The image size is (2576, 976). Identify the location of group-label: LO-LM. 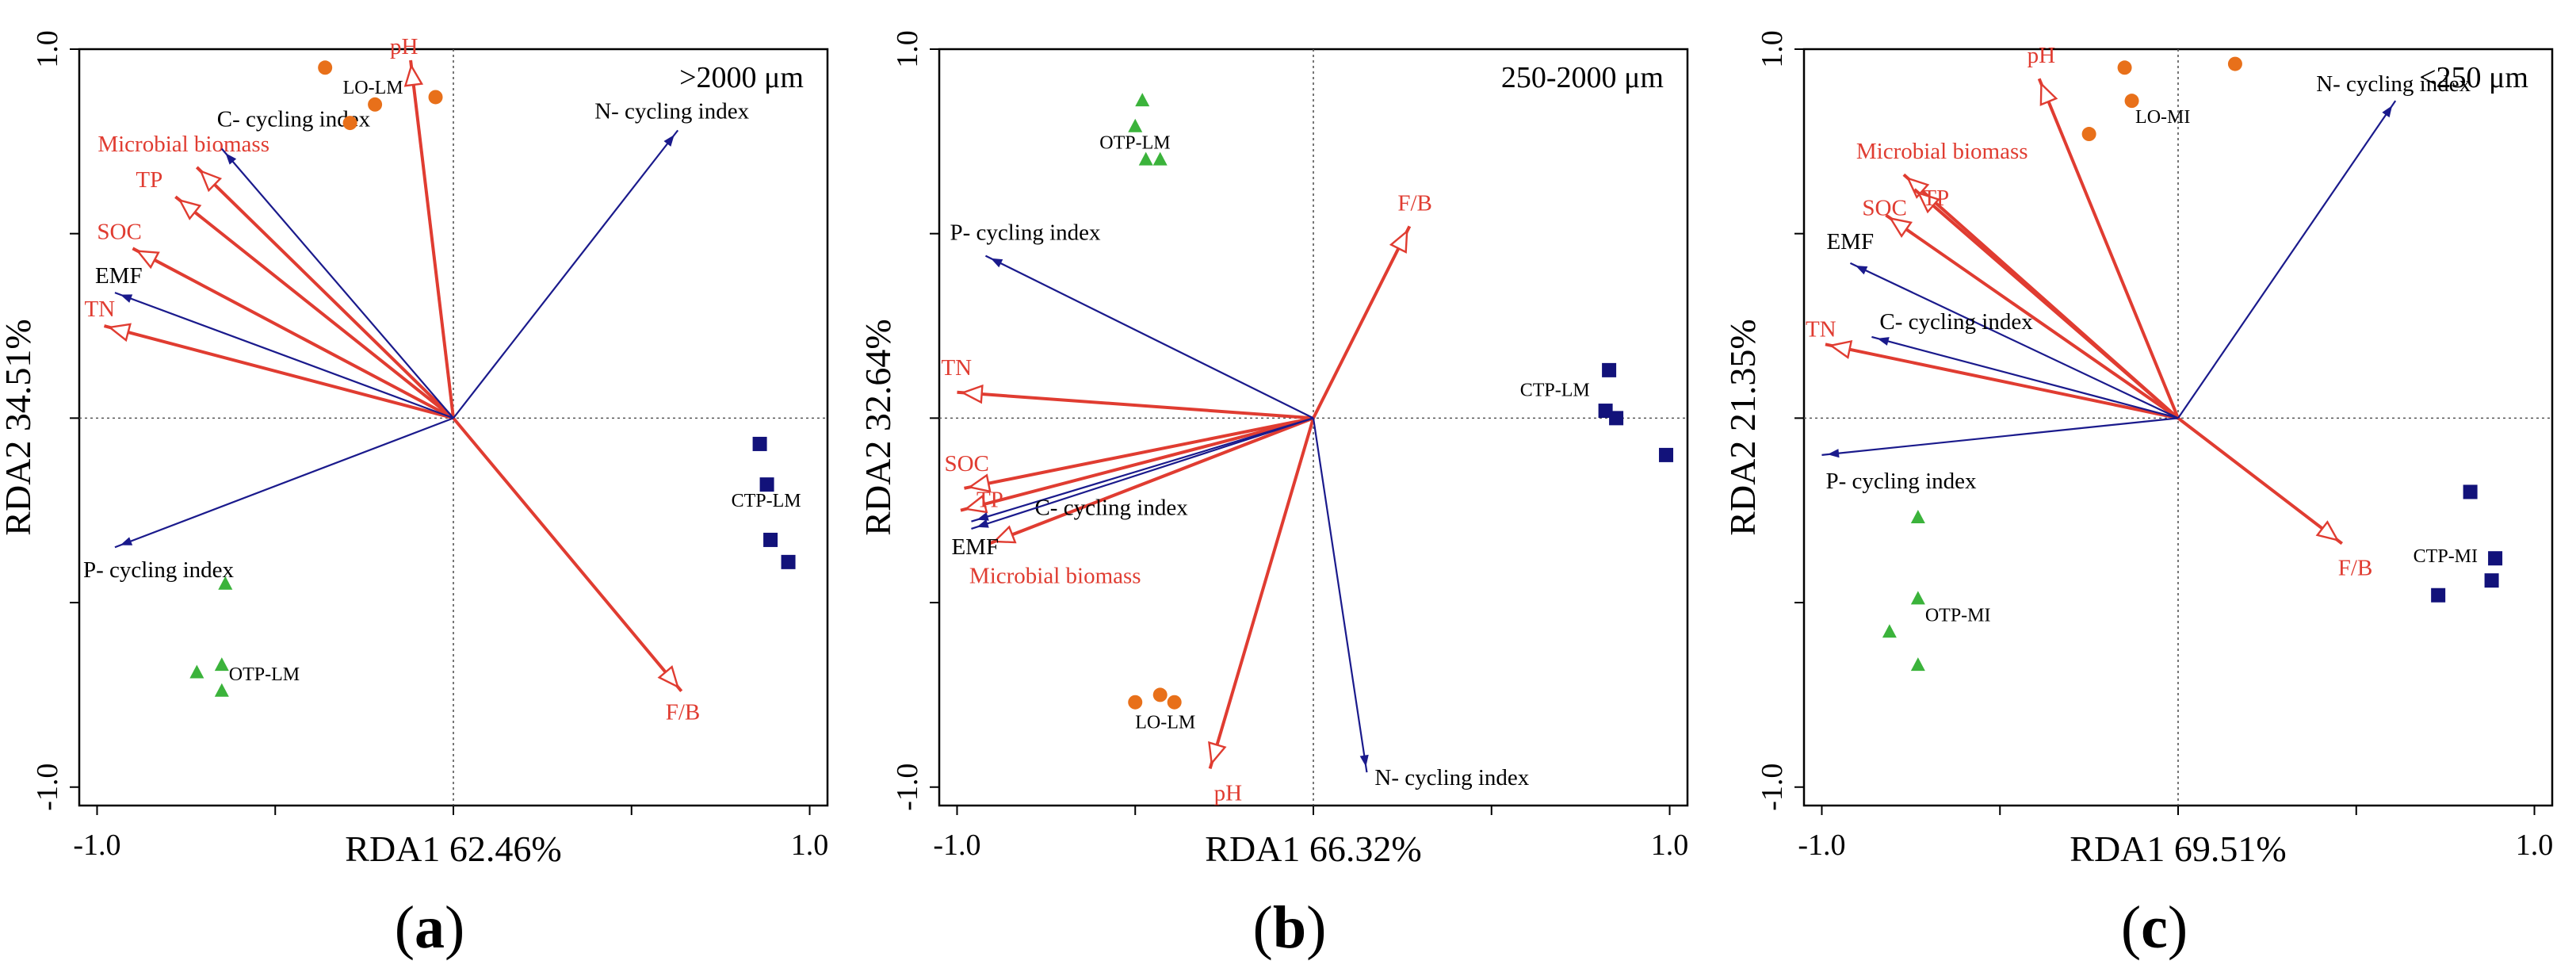
(373, 88).